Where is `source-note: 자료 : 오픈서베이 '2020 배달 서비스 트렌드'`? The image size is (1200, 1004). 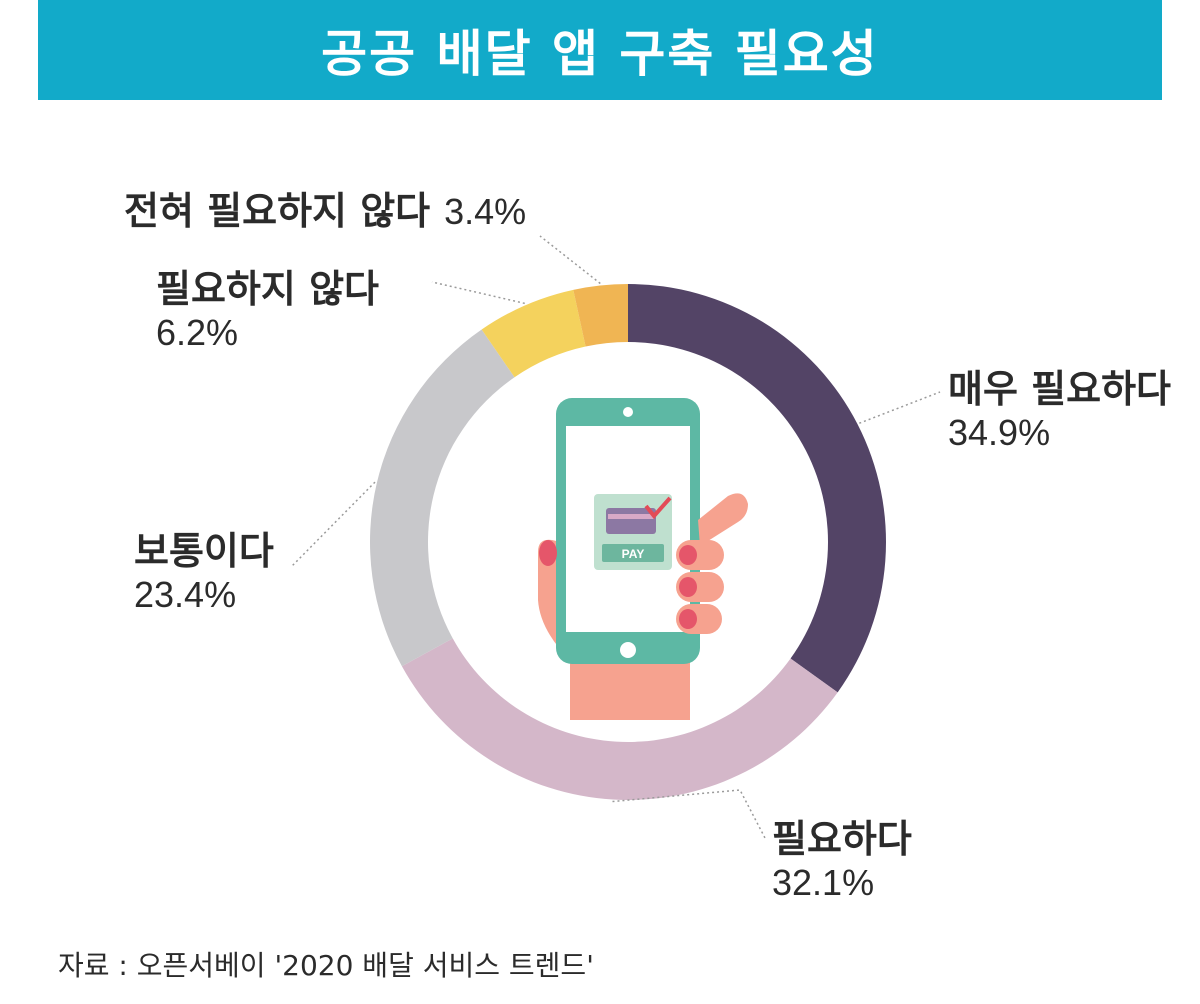 source-note: 자료 : 오픈서베이 '2020 배달 서비스 트렌드' is located at coordinates (326, 965).